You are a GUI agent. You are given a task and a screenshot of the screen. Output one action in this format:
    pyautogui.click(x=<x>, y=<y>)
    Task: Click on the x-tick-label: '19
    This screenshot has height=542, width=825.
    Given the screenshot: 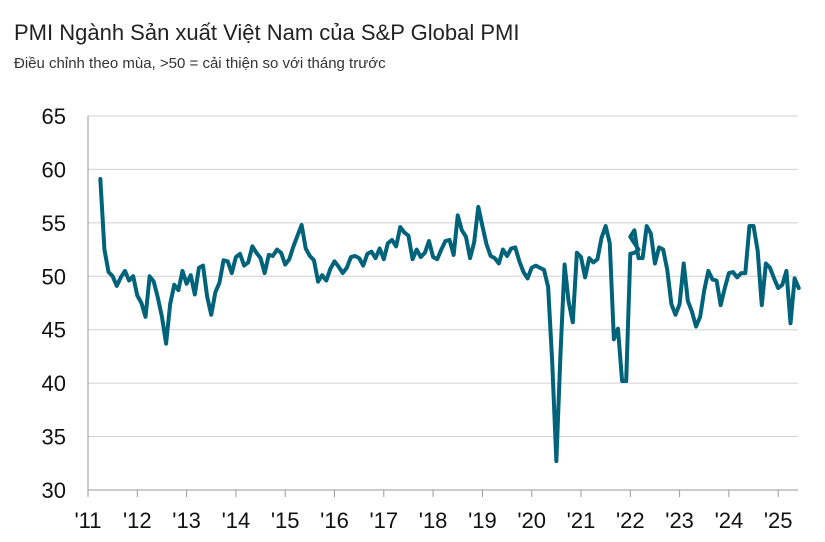 What is the action you would take?
    pyautogui.click(x=482, y=520)
    